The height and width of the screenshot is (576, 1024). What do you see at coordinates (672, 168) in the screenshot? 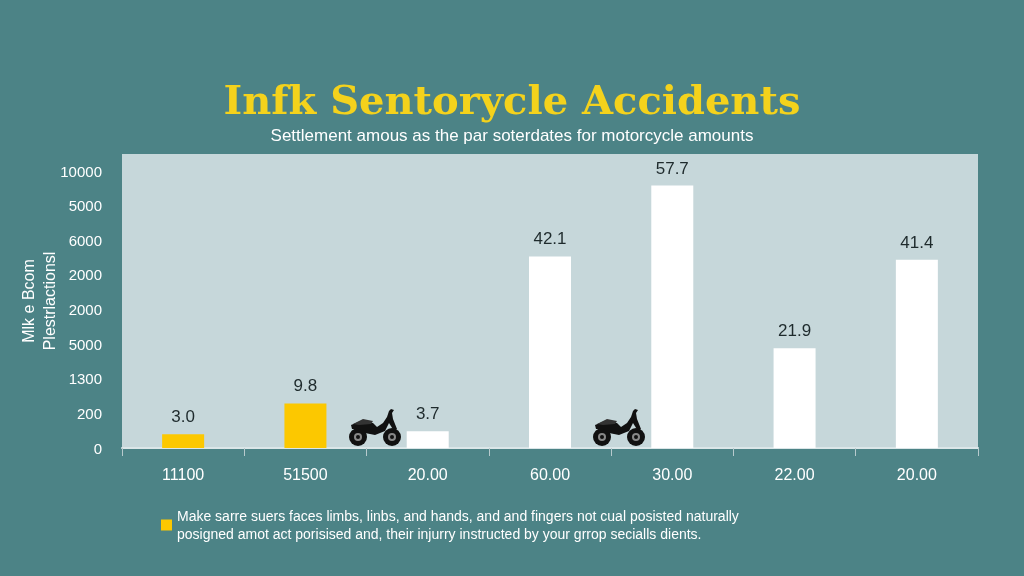
I see `data-label: 57.7` at bounding box center [672, 168].